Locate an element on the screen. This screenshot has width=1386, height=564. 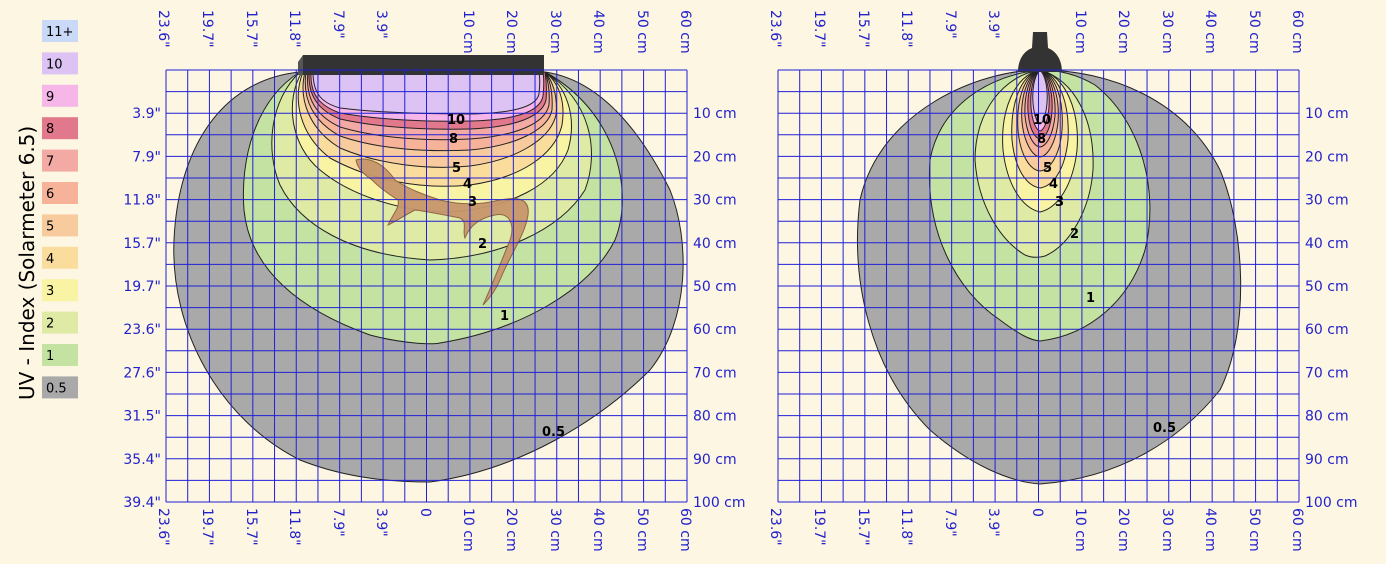
legend-label: 2 is located at coordinates (50, 324).